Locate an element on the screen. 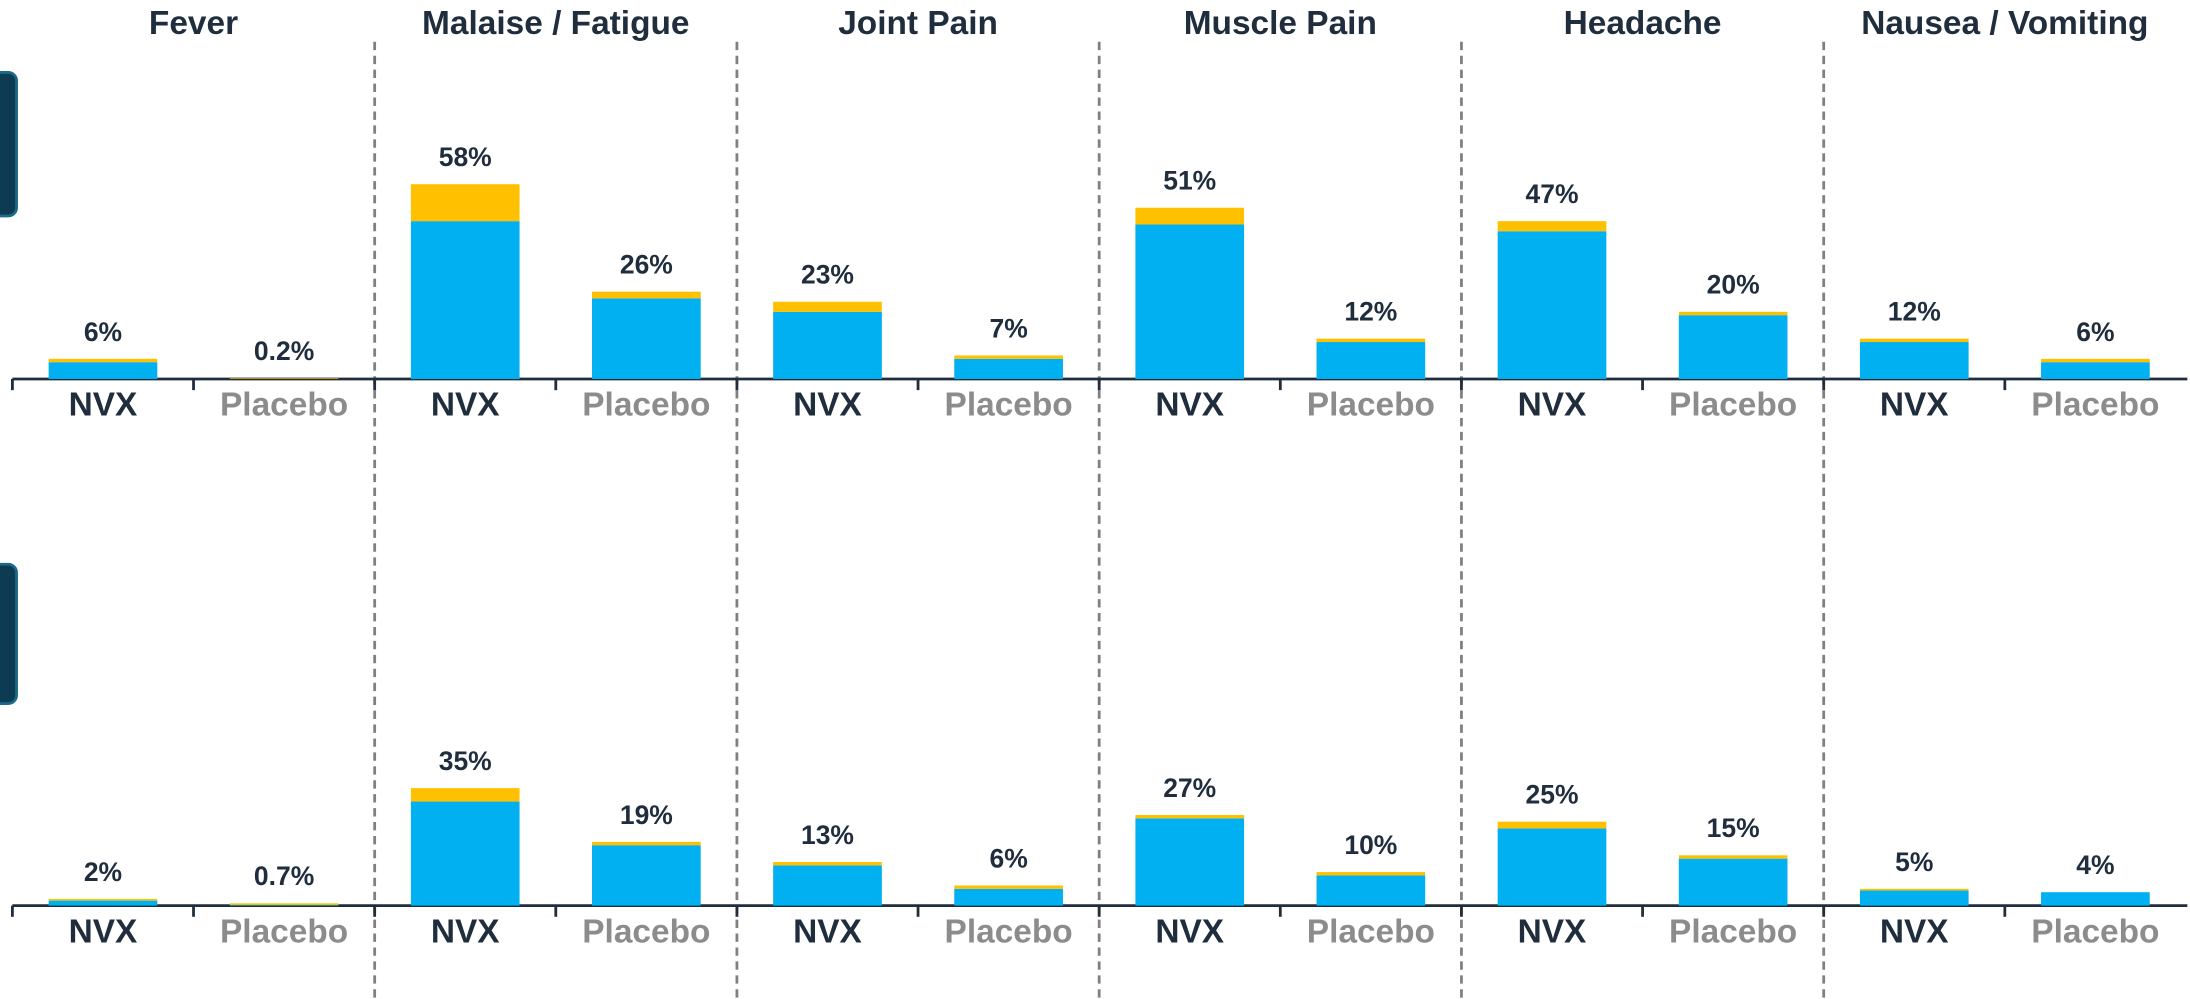 This screenshot has width=2190, height=999. value-label: 7% is located at coordinates (1008, 328).